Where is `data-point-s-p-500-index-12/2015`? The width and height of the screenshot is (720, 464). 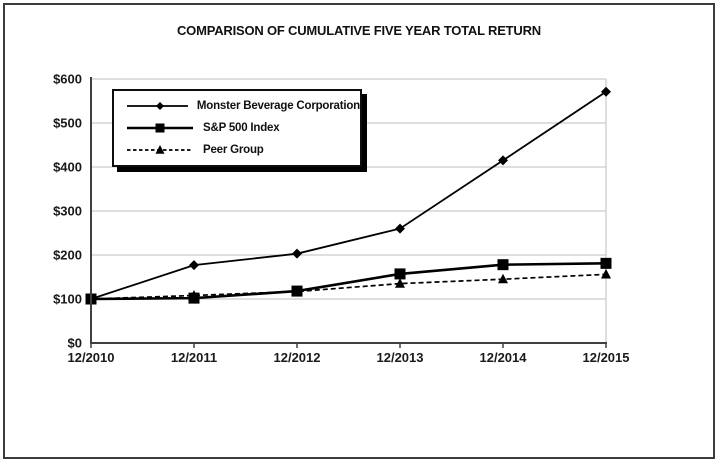
data-point-s-p-500-index-12/2015 is located at coordinates (606, 263).